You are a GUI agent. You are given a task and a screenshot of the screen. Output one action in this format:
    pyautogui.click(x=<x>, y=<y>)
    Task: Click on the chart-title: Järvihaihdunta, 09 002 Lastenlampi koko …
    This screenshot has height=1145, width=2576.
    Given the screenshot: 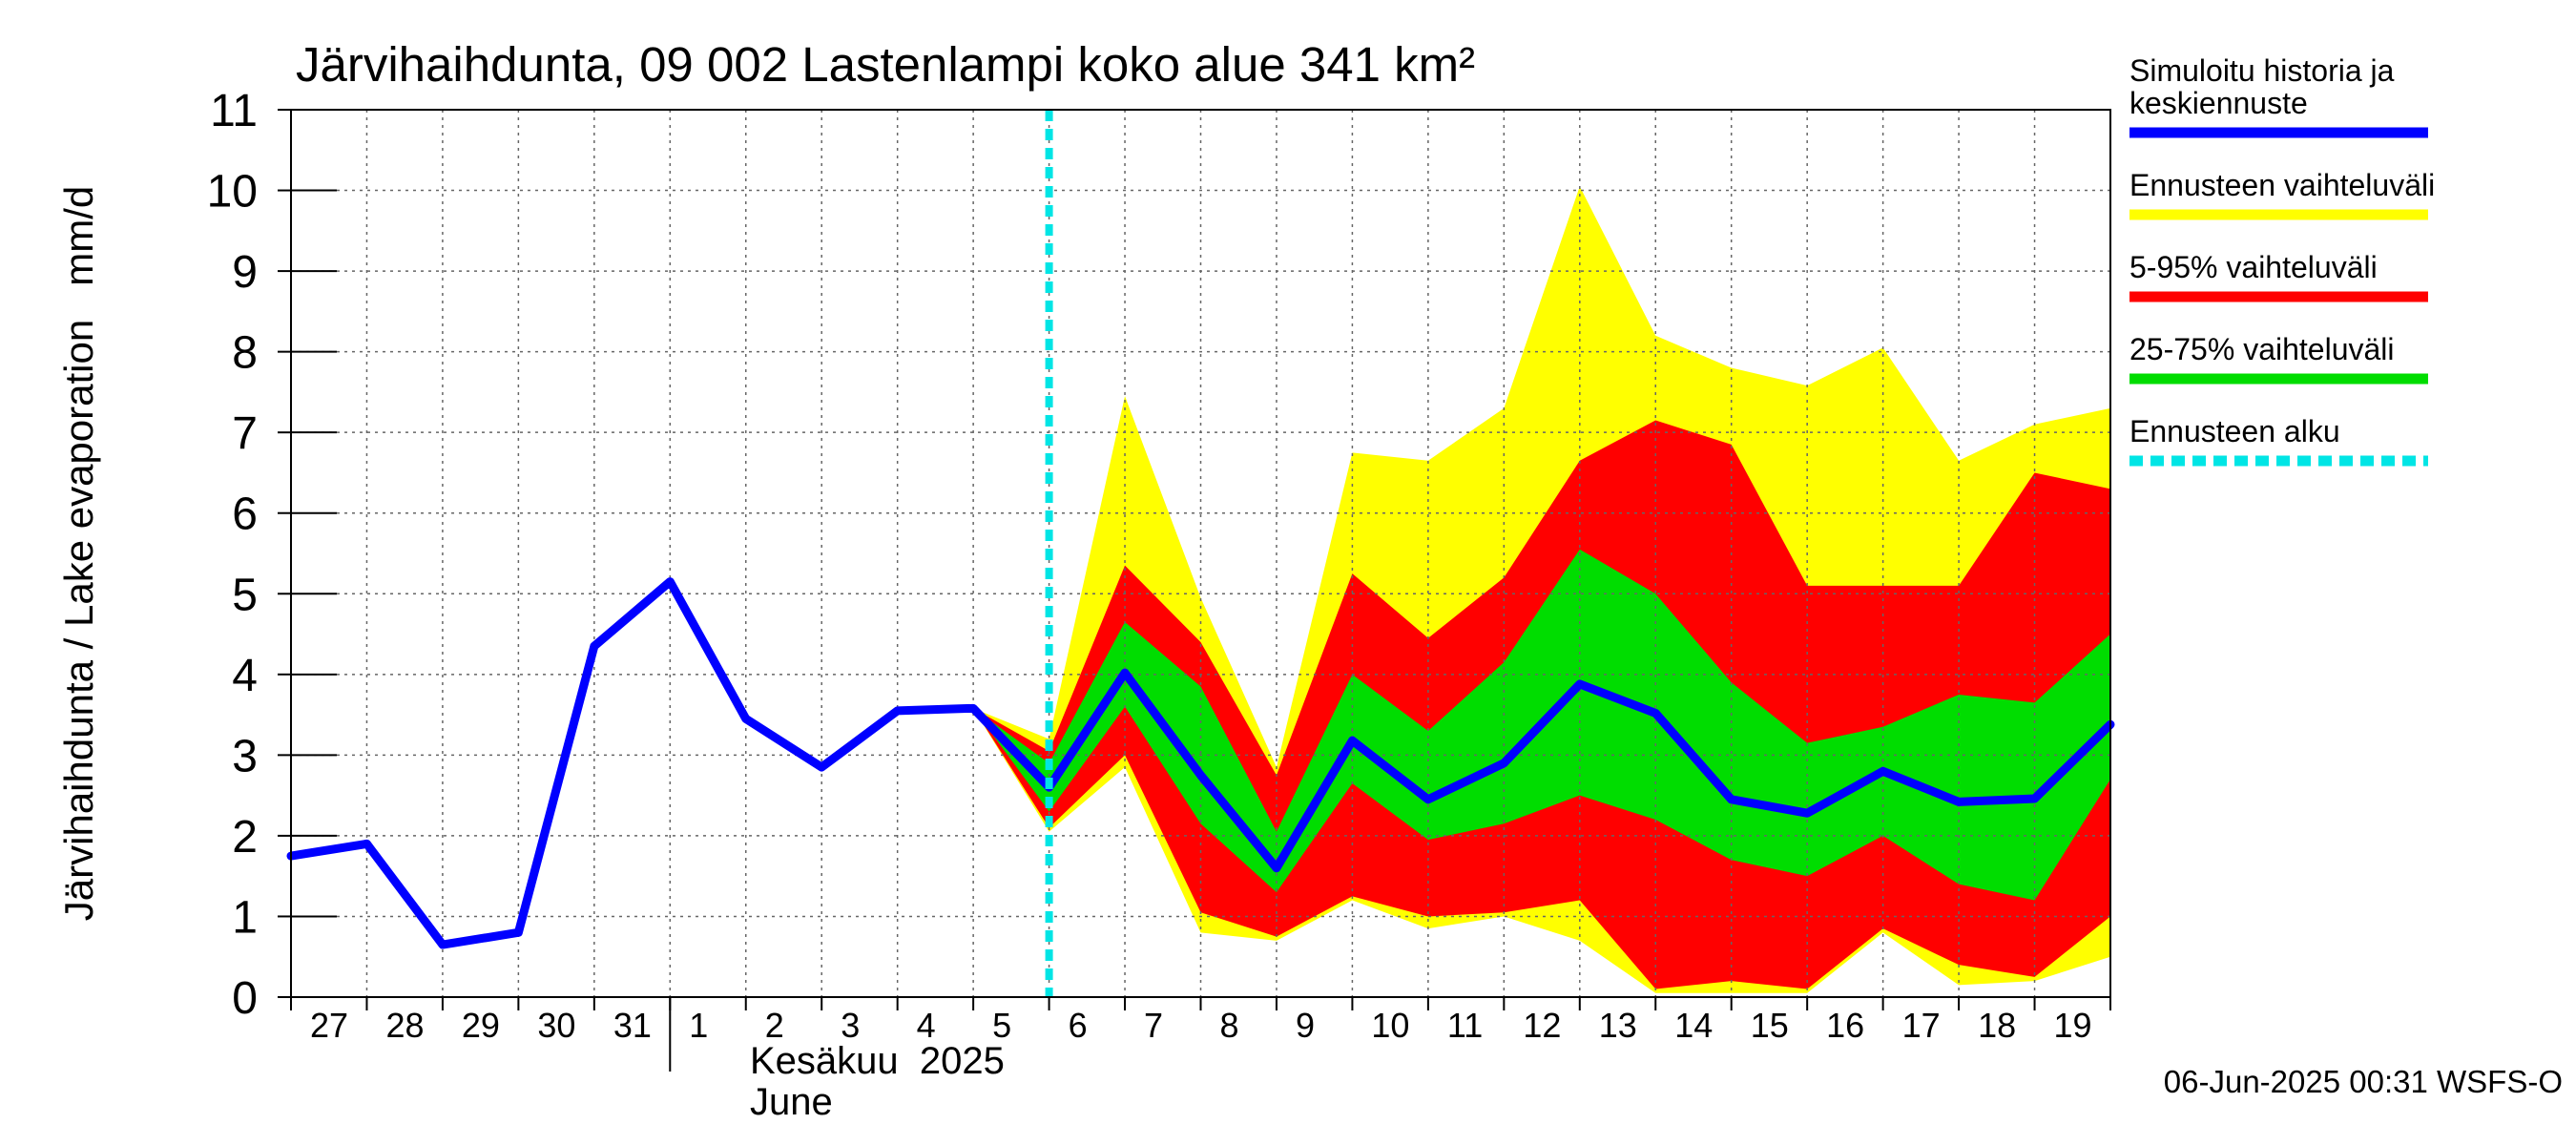 What is the action you would take?
    pyautogui.click(x=885, y=64)
    